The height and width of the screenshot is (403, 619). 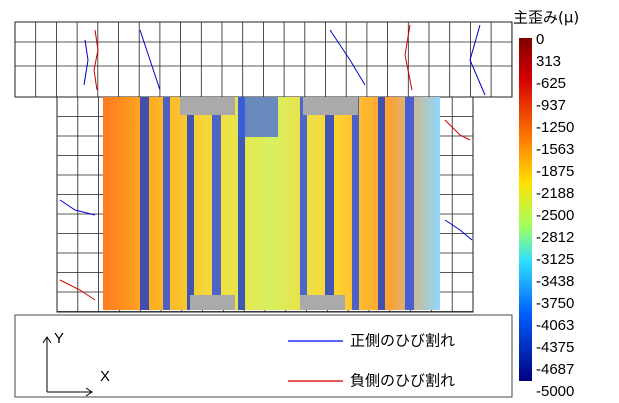 What do you see at coordinates (555, 127) in the screenshot?
I see `colorbar-tick-label: -1250` at bounding box center [555, 127].